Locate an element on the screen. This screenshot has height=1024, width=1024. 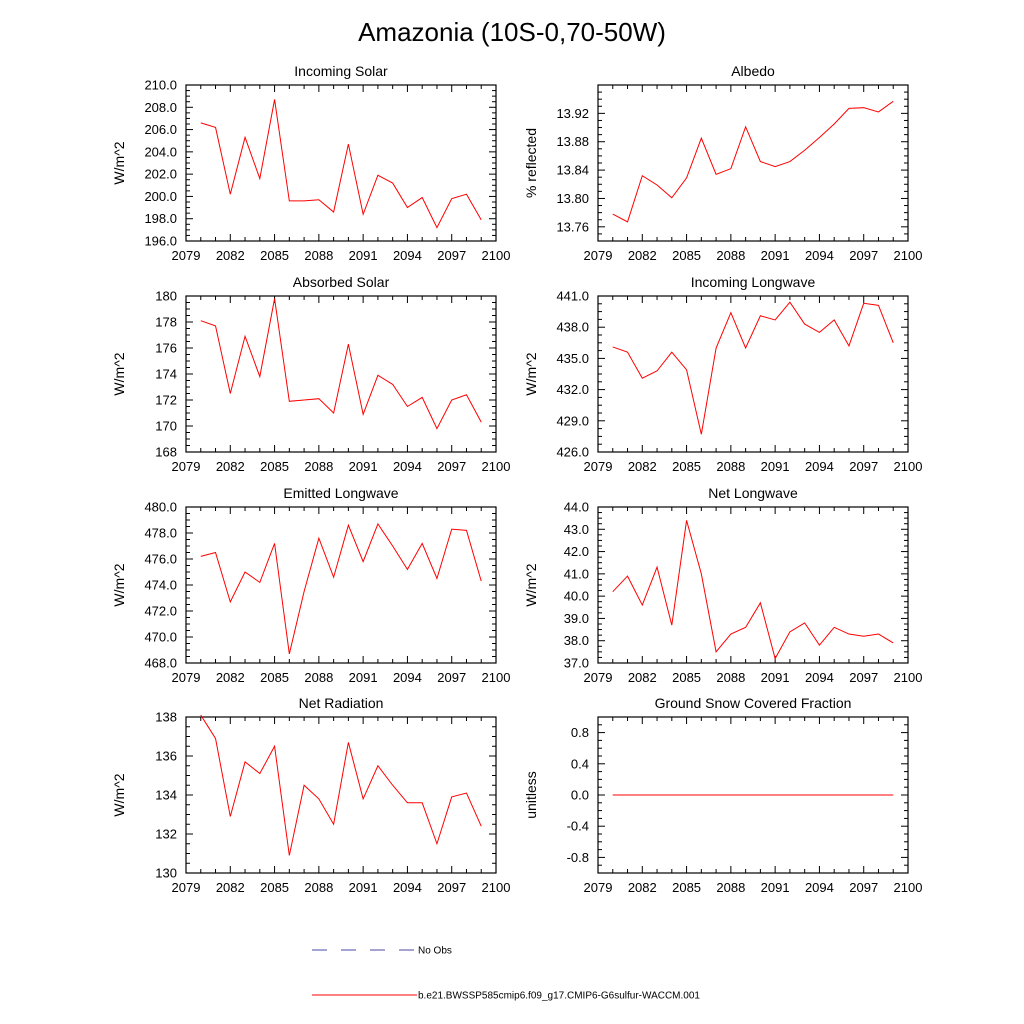
y-tick-label: 134 is located at coordinates (166, 795).